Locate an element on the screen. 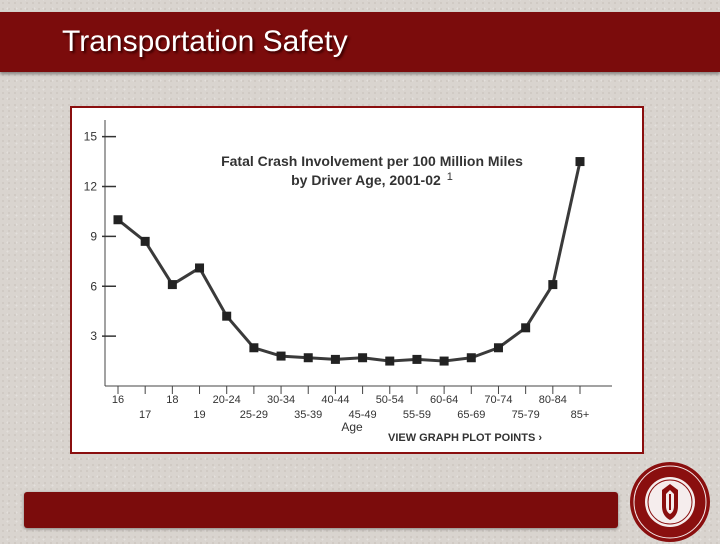  y-tick-label: 15 is located at coordinates (91, 137).